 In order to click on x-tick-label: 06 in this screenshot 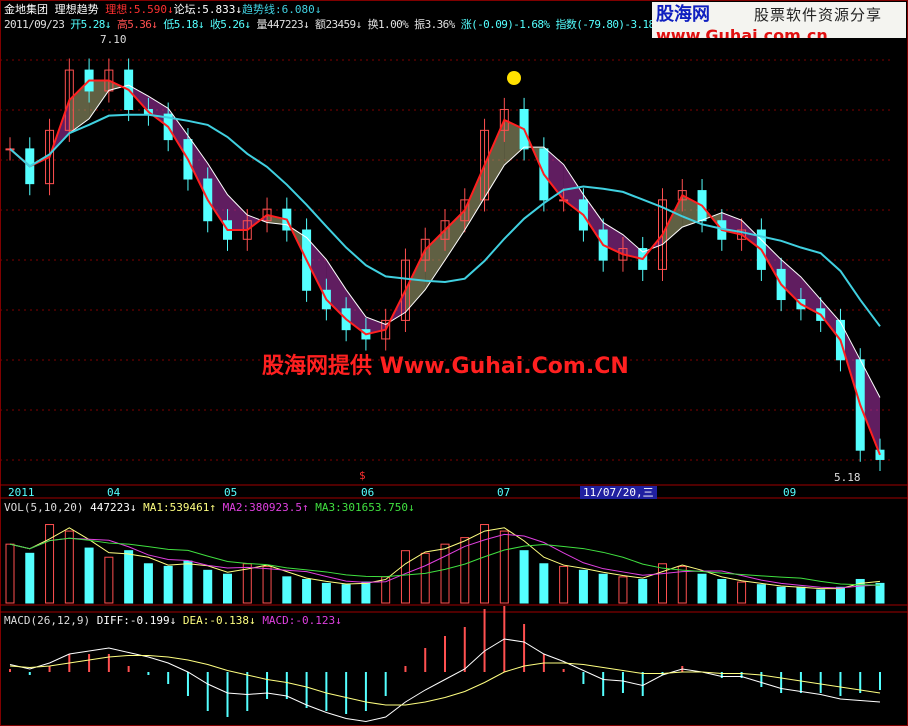, I will do `click(368, 492)`.